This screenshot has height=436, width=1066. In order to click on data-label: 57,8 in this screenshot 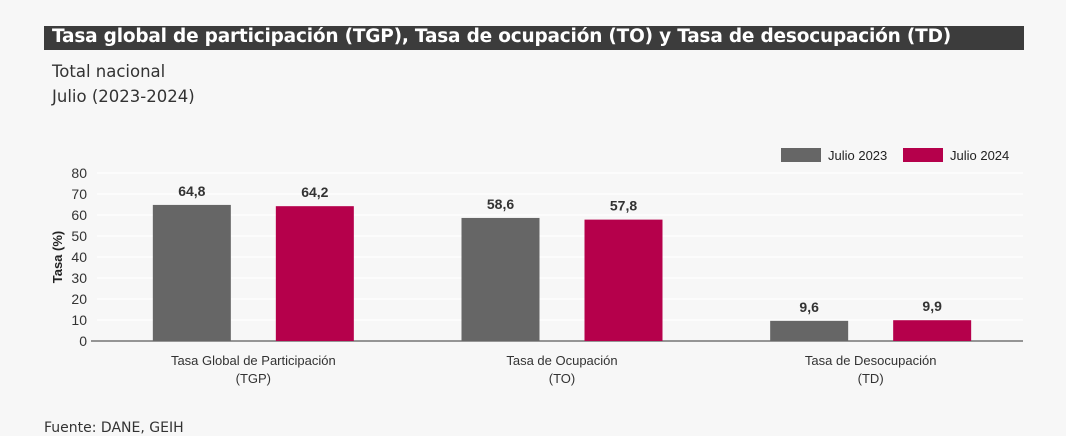, I will do `click(623, 206)`.